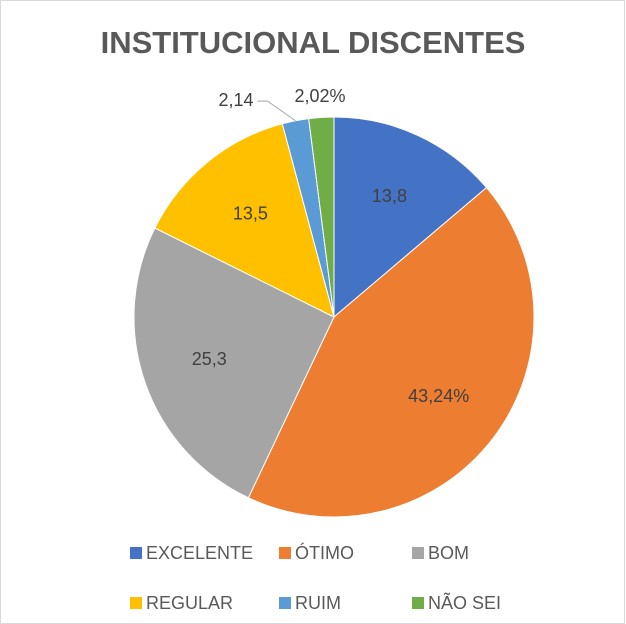 This screenshot has height=624, width=626. I want to click on data-label: 43,24%, so click(438, 396).